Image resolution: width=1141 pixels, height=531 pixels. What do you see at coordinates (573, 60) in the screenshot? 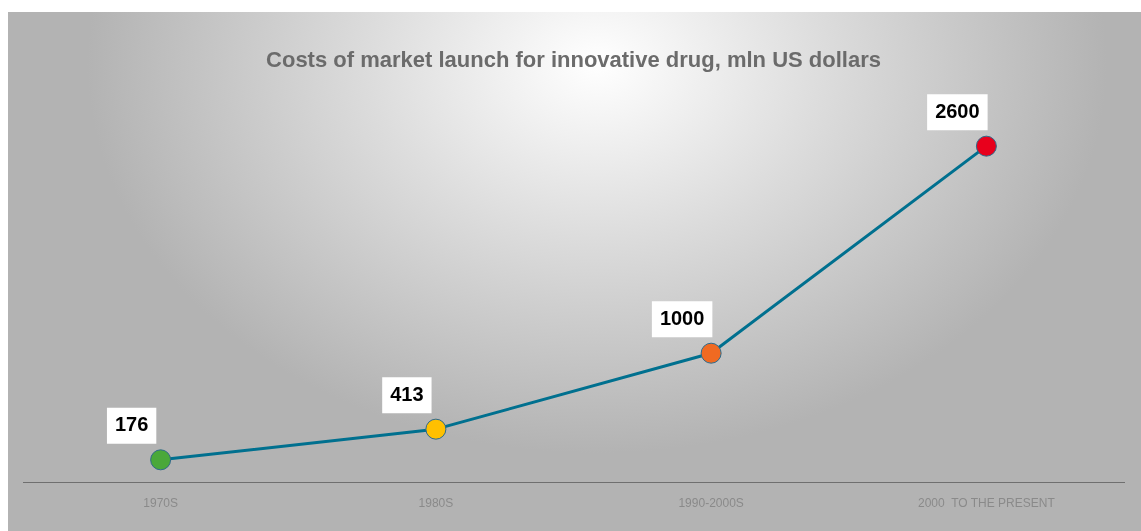
I see `chart-title: Costs of market launch for innovative drug, mln US dollars` at bounding box center [573, 60].